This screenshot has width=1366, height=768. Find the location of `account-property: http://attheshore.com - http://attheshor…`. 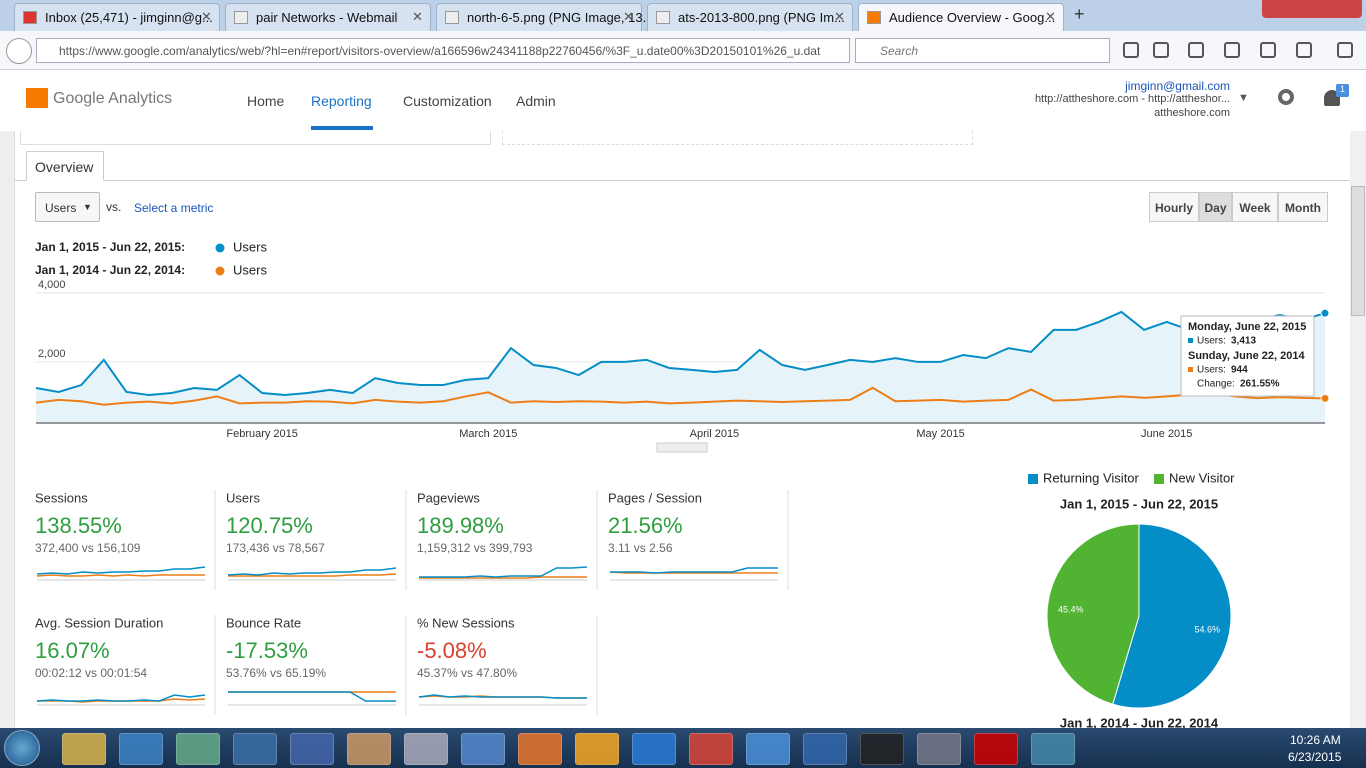

account-property: http://attheshore.com - http://attheshor… is located at coordinates (1132, 99).